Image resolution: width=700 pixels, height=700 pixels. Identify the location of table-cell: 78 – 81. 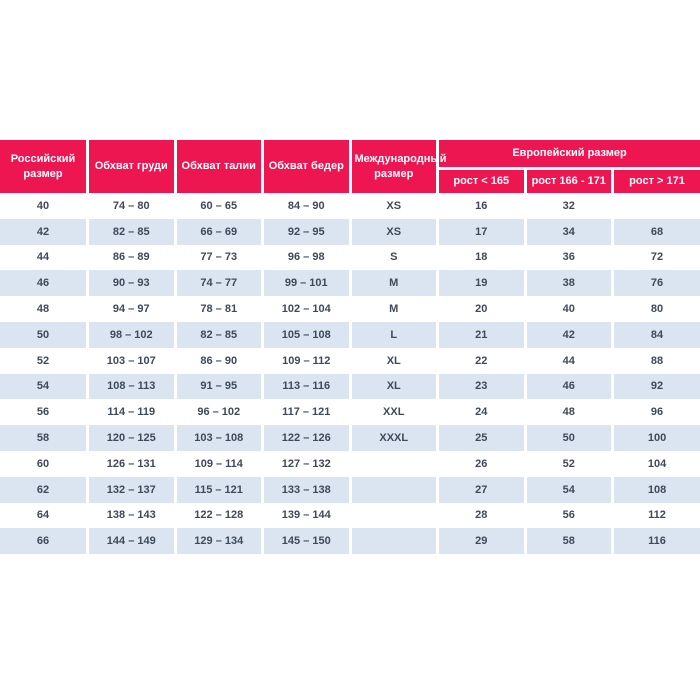
(219, 309).